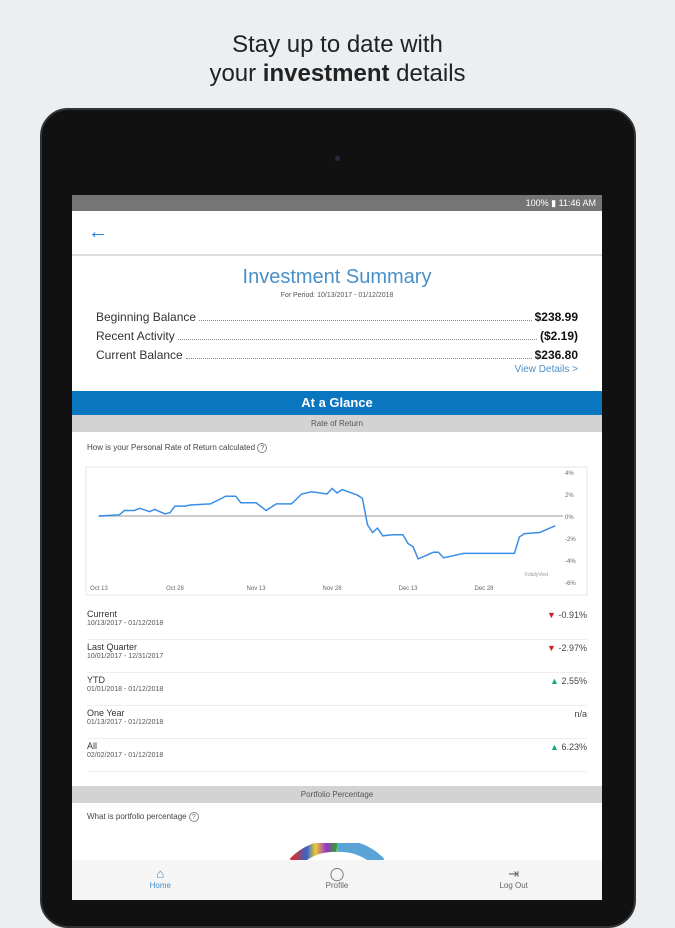 This screenshot has width=675, height=928. Describe the element at coordinates (337, 277) in the screenshot. I see `page-title: Investment Summary` at that location.